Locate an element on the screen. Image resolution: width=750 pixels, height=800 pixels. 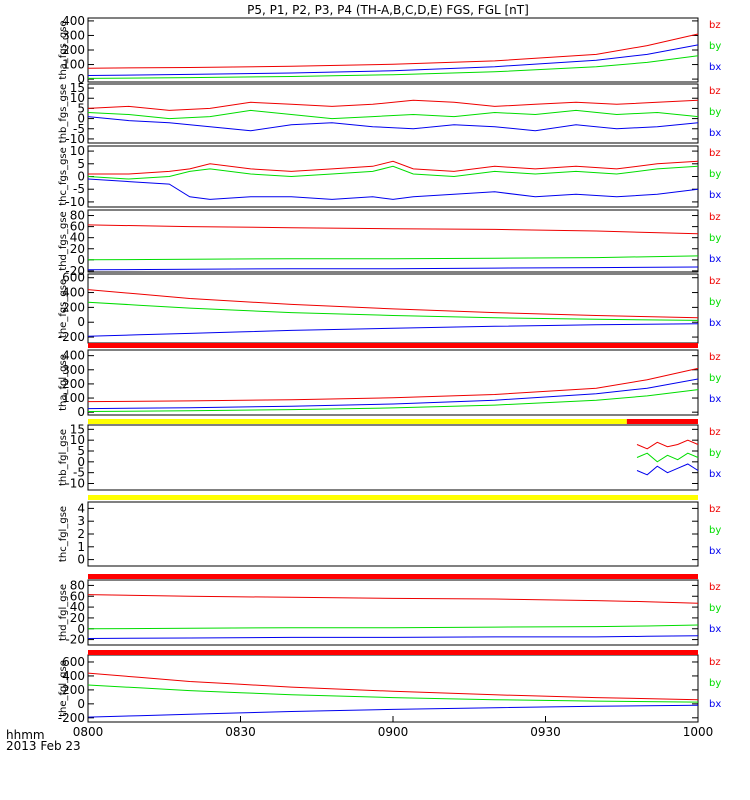
x-tick-label: 0900 is located at coordinates (393, 732).